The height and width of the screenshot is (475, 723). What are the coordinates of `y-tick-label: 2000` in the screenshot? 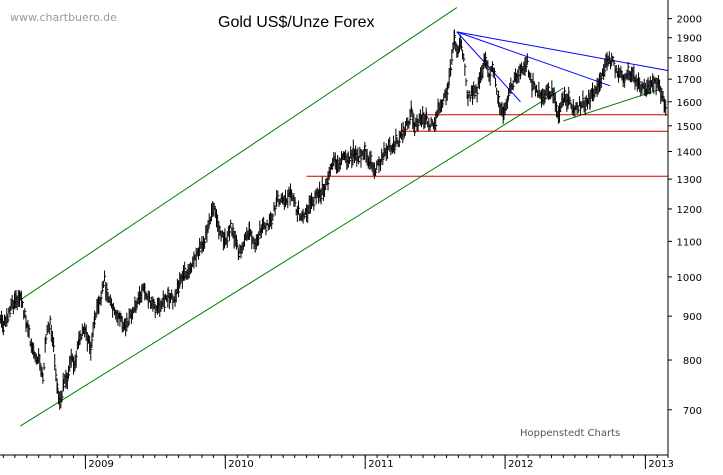 It's located at (689, 20).